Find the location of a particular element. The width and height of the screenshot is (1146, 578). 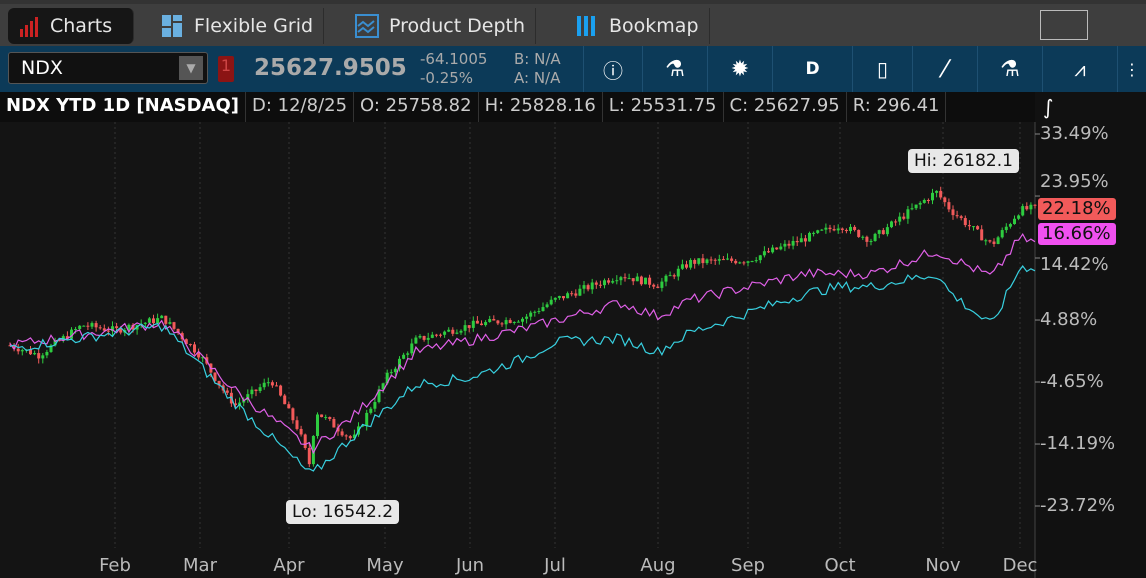

more-icon: ⋮ is located at coordinates (1132, 69).